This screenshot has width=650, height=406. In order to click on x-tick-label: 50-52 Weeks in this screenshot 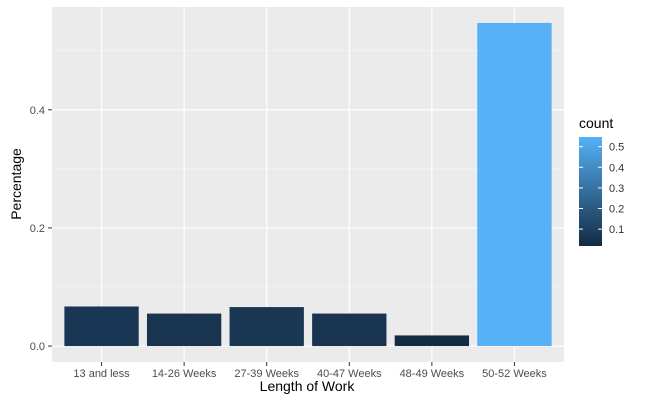, I will do `click(514, 374)`.